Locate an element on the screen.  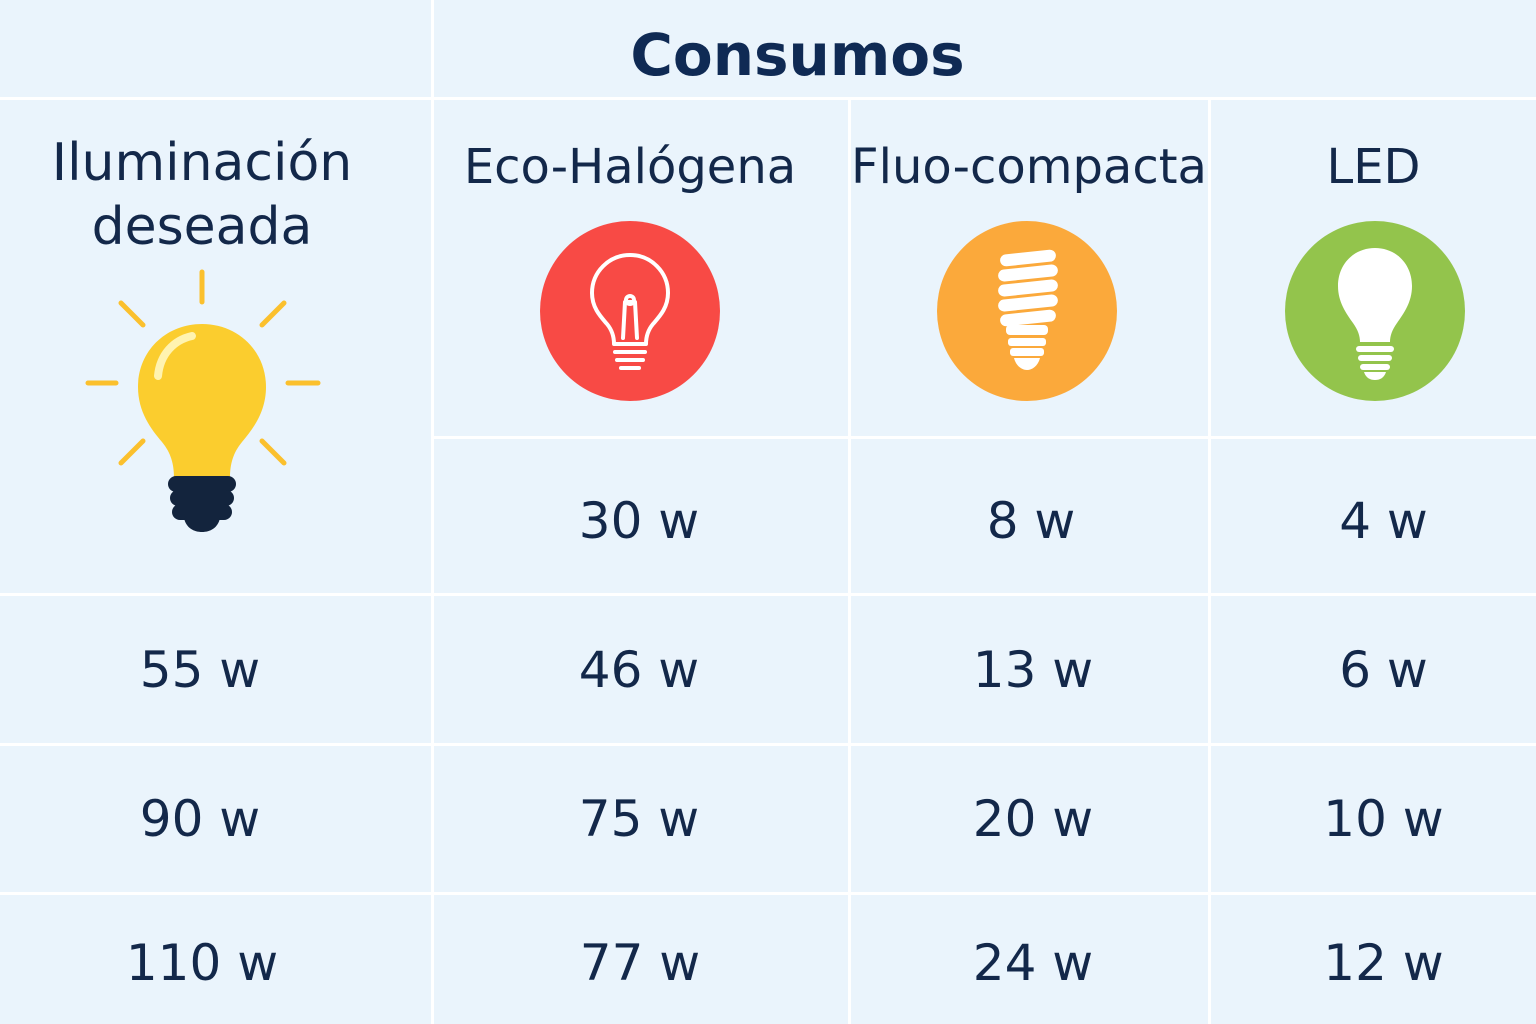
light-bulb-icon is located at coordinates (203, 400).